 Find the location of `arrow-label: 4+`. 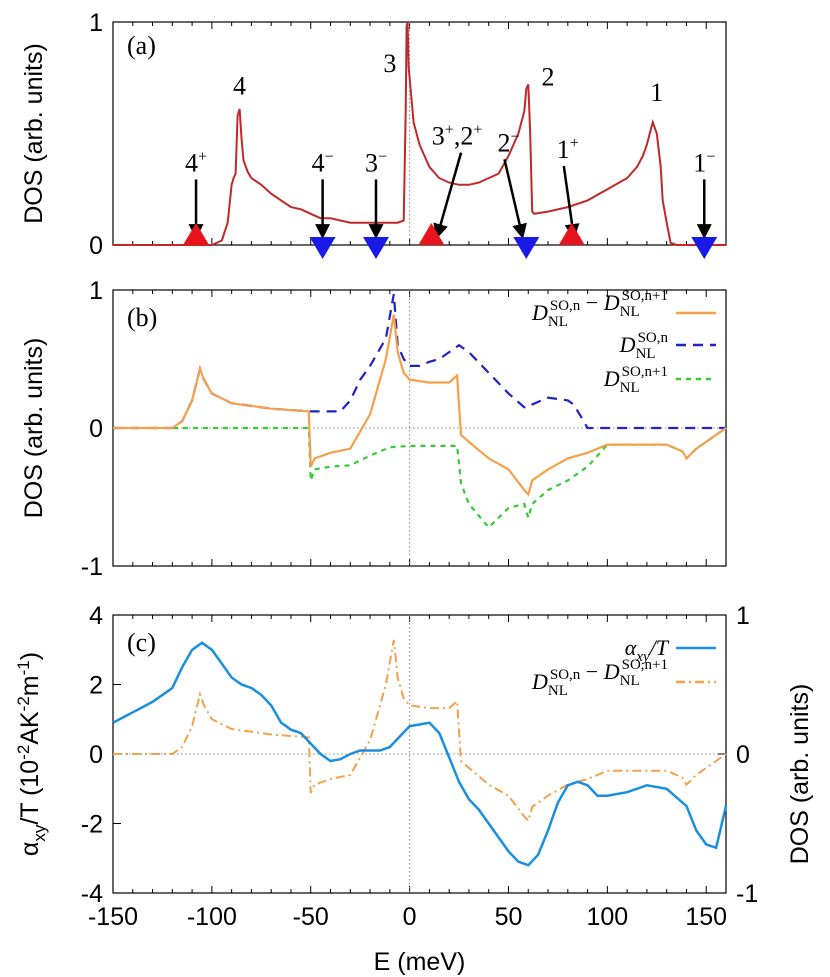

arrow-label: 4+ is located at coordinates (196, 162).